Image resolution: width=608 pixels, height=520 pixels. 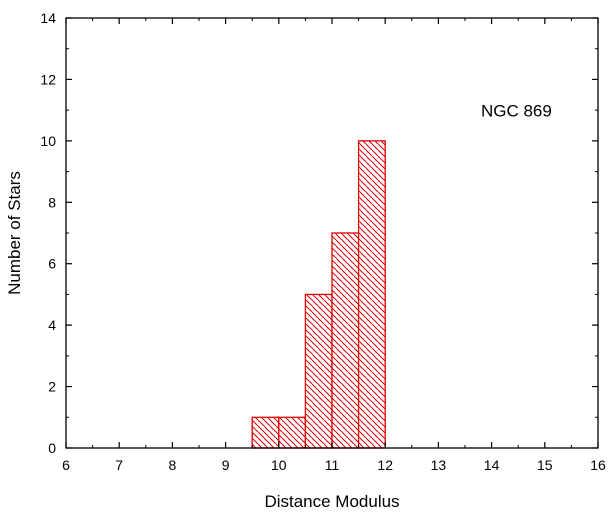 I want to click on y-tick-label: 10, so click(x=48, y=141).